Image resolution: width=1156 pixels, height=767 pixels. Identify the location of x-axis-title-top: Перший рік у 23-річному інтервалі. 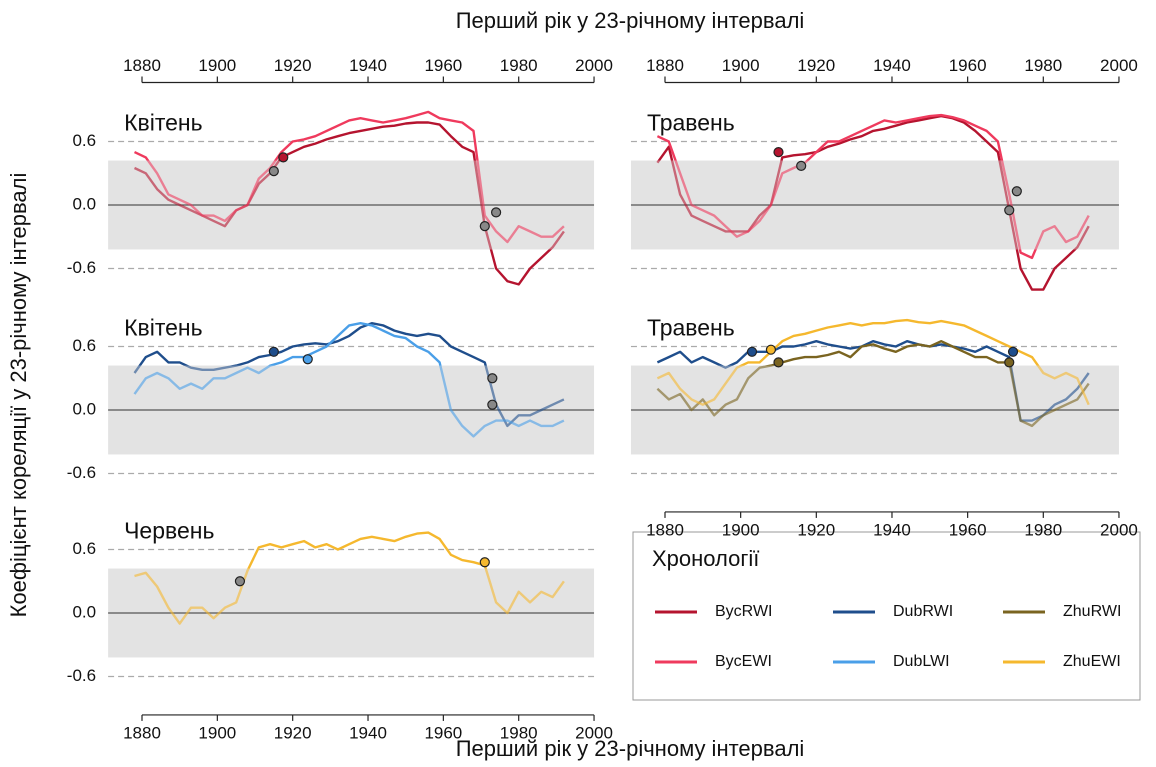
(630, 20).